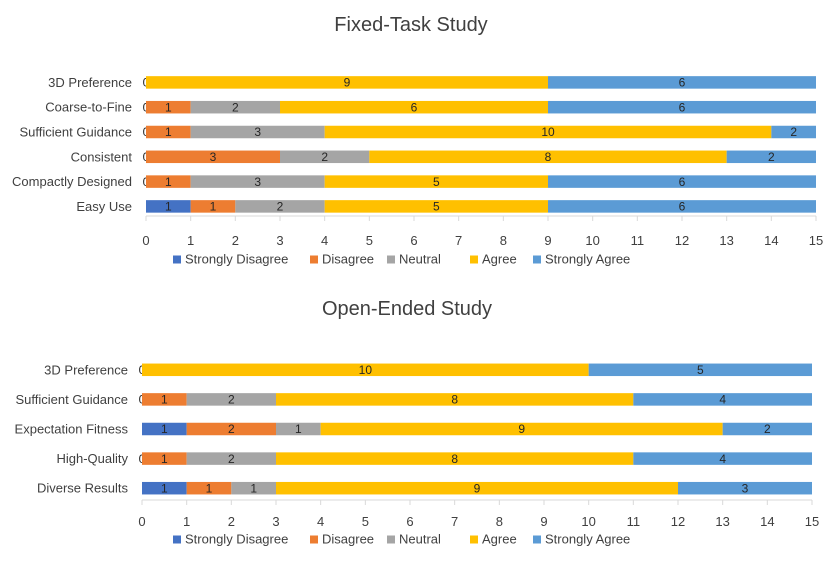  I want to click on open-category-label: 3D Preference, so click(86, 369).